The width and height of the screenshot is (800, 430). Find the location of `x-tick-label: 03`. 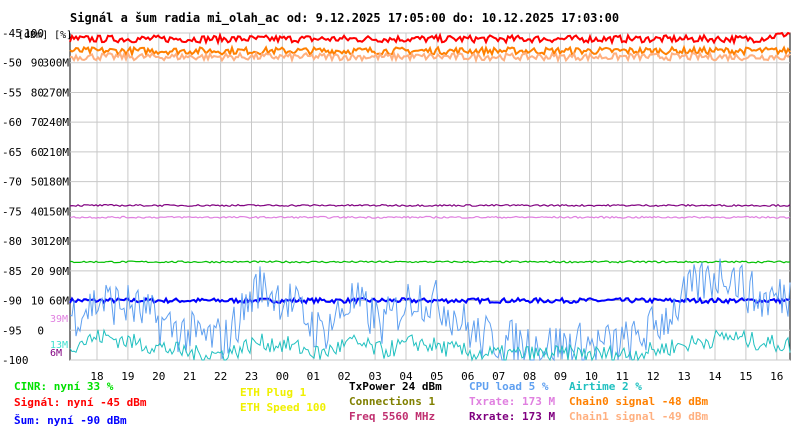

x-tick-label: 03 is located at coordinates (374, 375).